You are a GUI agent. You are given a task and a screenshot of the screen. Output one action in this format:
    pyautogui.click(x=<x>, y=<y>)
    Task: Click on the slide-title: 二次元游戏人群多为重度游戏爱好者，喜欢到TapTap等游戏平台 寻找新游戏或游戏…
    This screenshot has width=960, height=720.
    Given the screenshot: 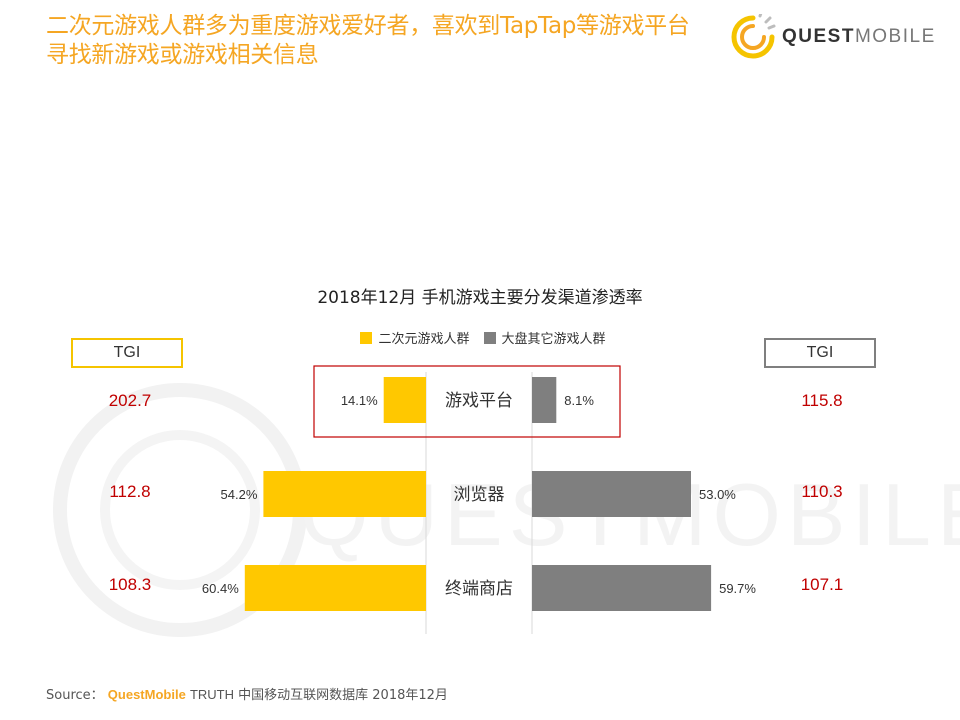 What is the action you would take?
    pyautogui.click(x=391, y=41)
    